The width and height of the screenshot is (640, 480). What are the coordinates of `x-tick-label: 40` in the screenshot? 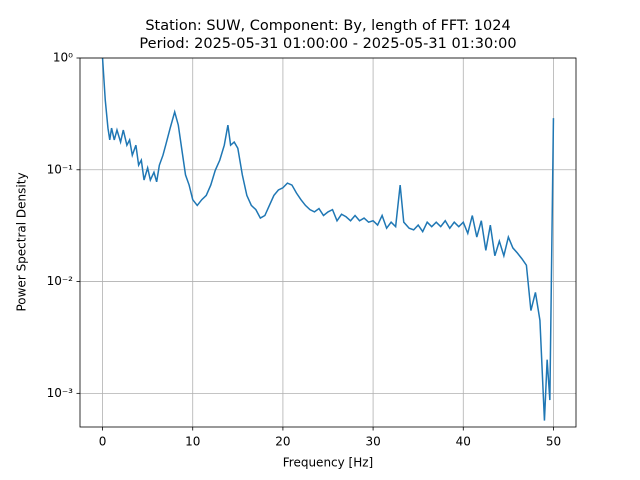 It's located at (463, 442).